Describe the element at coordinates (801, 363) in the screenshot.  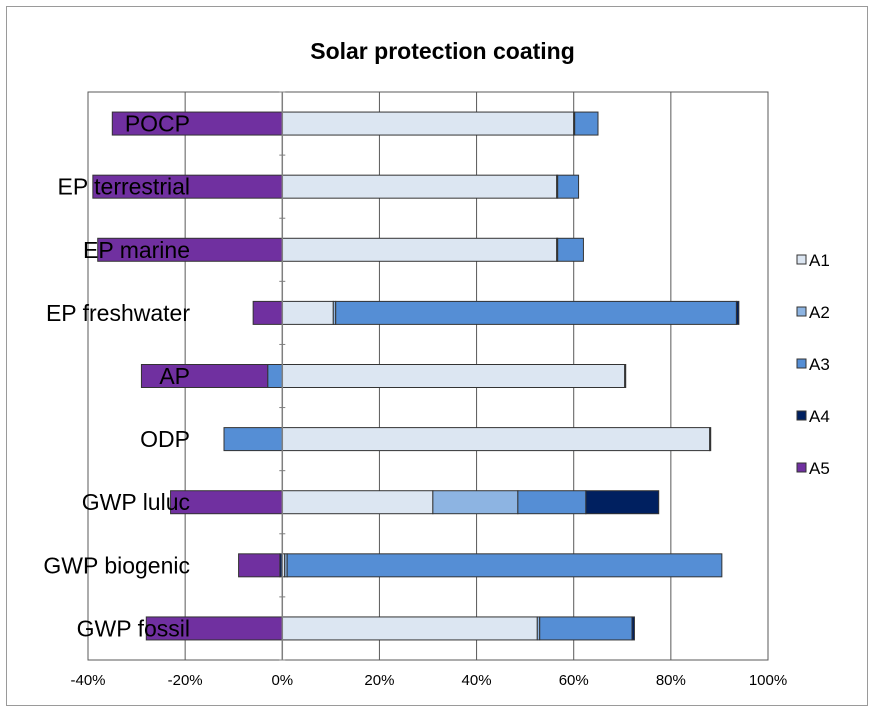
I see `legend-swatch-a3` at that location.